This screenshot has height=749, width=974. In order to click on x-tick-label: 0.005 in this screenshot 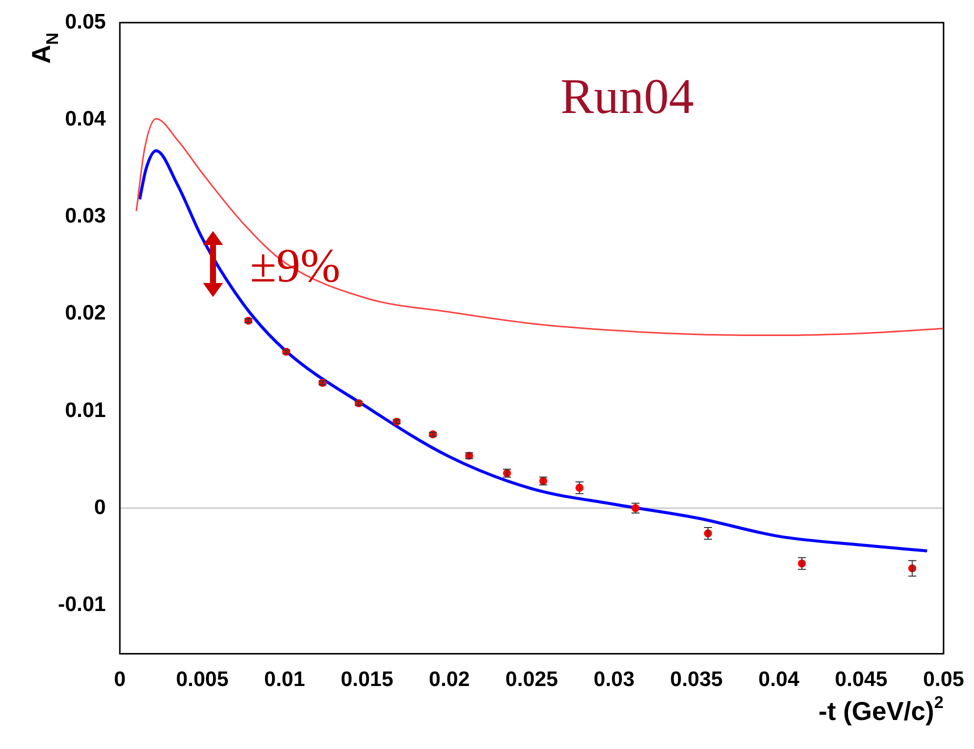, I will do `click(202, 680)`.